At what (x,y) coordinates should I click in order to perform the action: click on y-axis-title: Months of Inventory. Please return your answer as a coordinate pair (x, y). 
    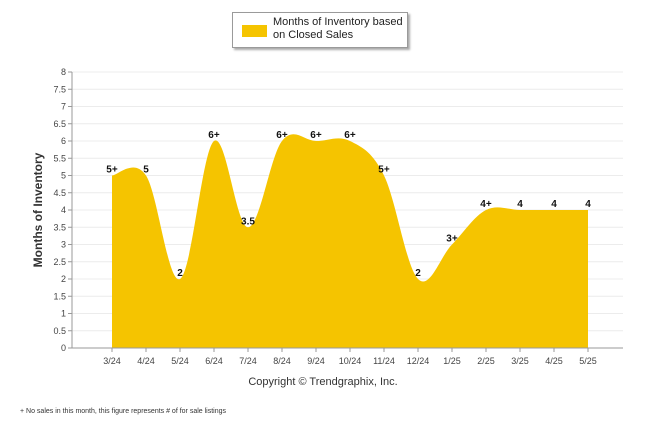
    Looking at the image, I should click on (38, 209).